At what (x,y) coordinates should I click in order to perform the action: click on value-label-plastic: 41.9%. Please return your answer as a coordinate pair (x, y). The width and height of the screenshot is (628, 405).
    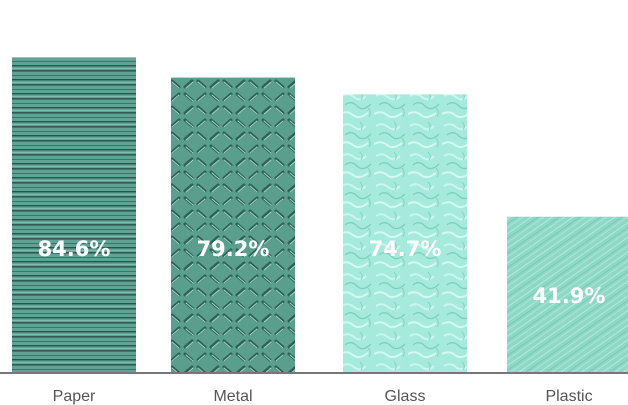
    Looking at the image, I should click on (569, 296).